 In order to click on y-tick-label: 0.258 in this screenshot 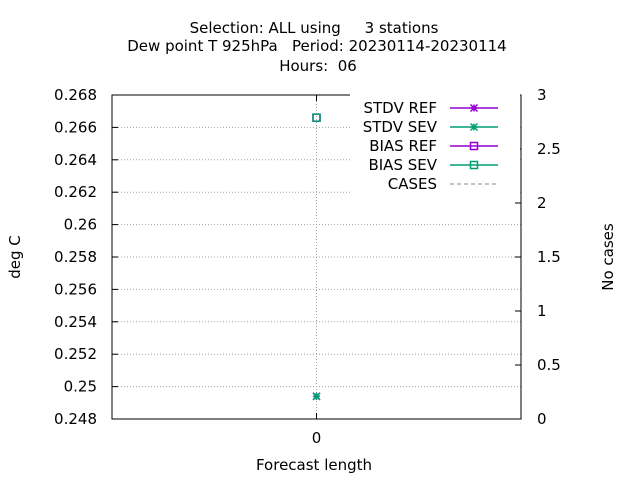, I will do `click(75, 257)`.